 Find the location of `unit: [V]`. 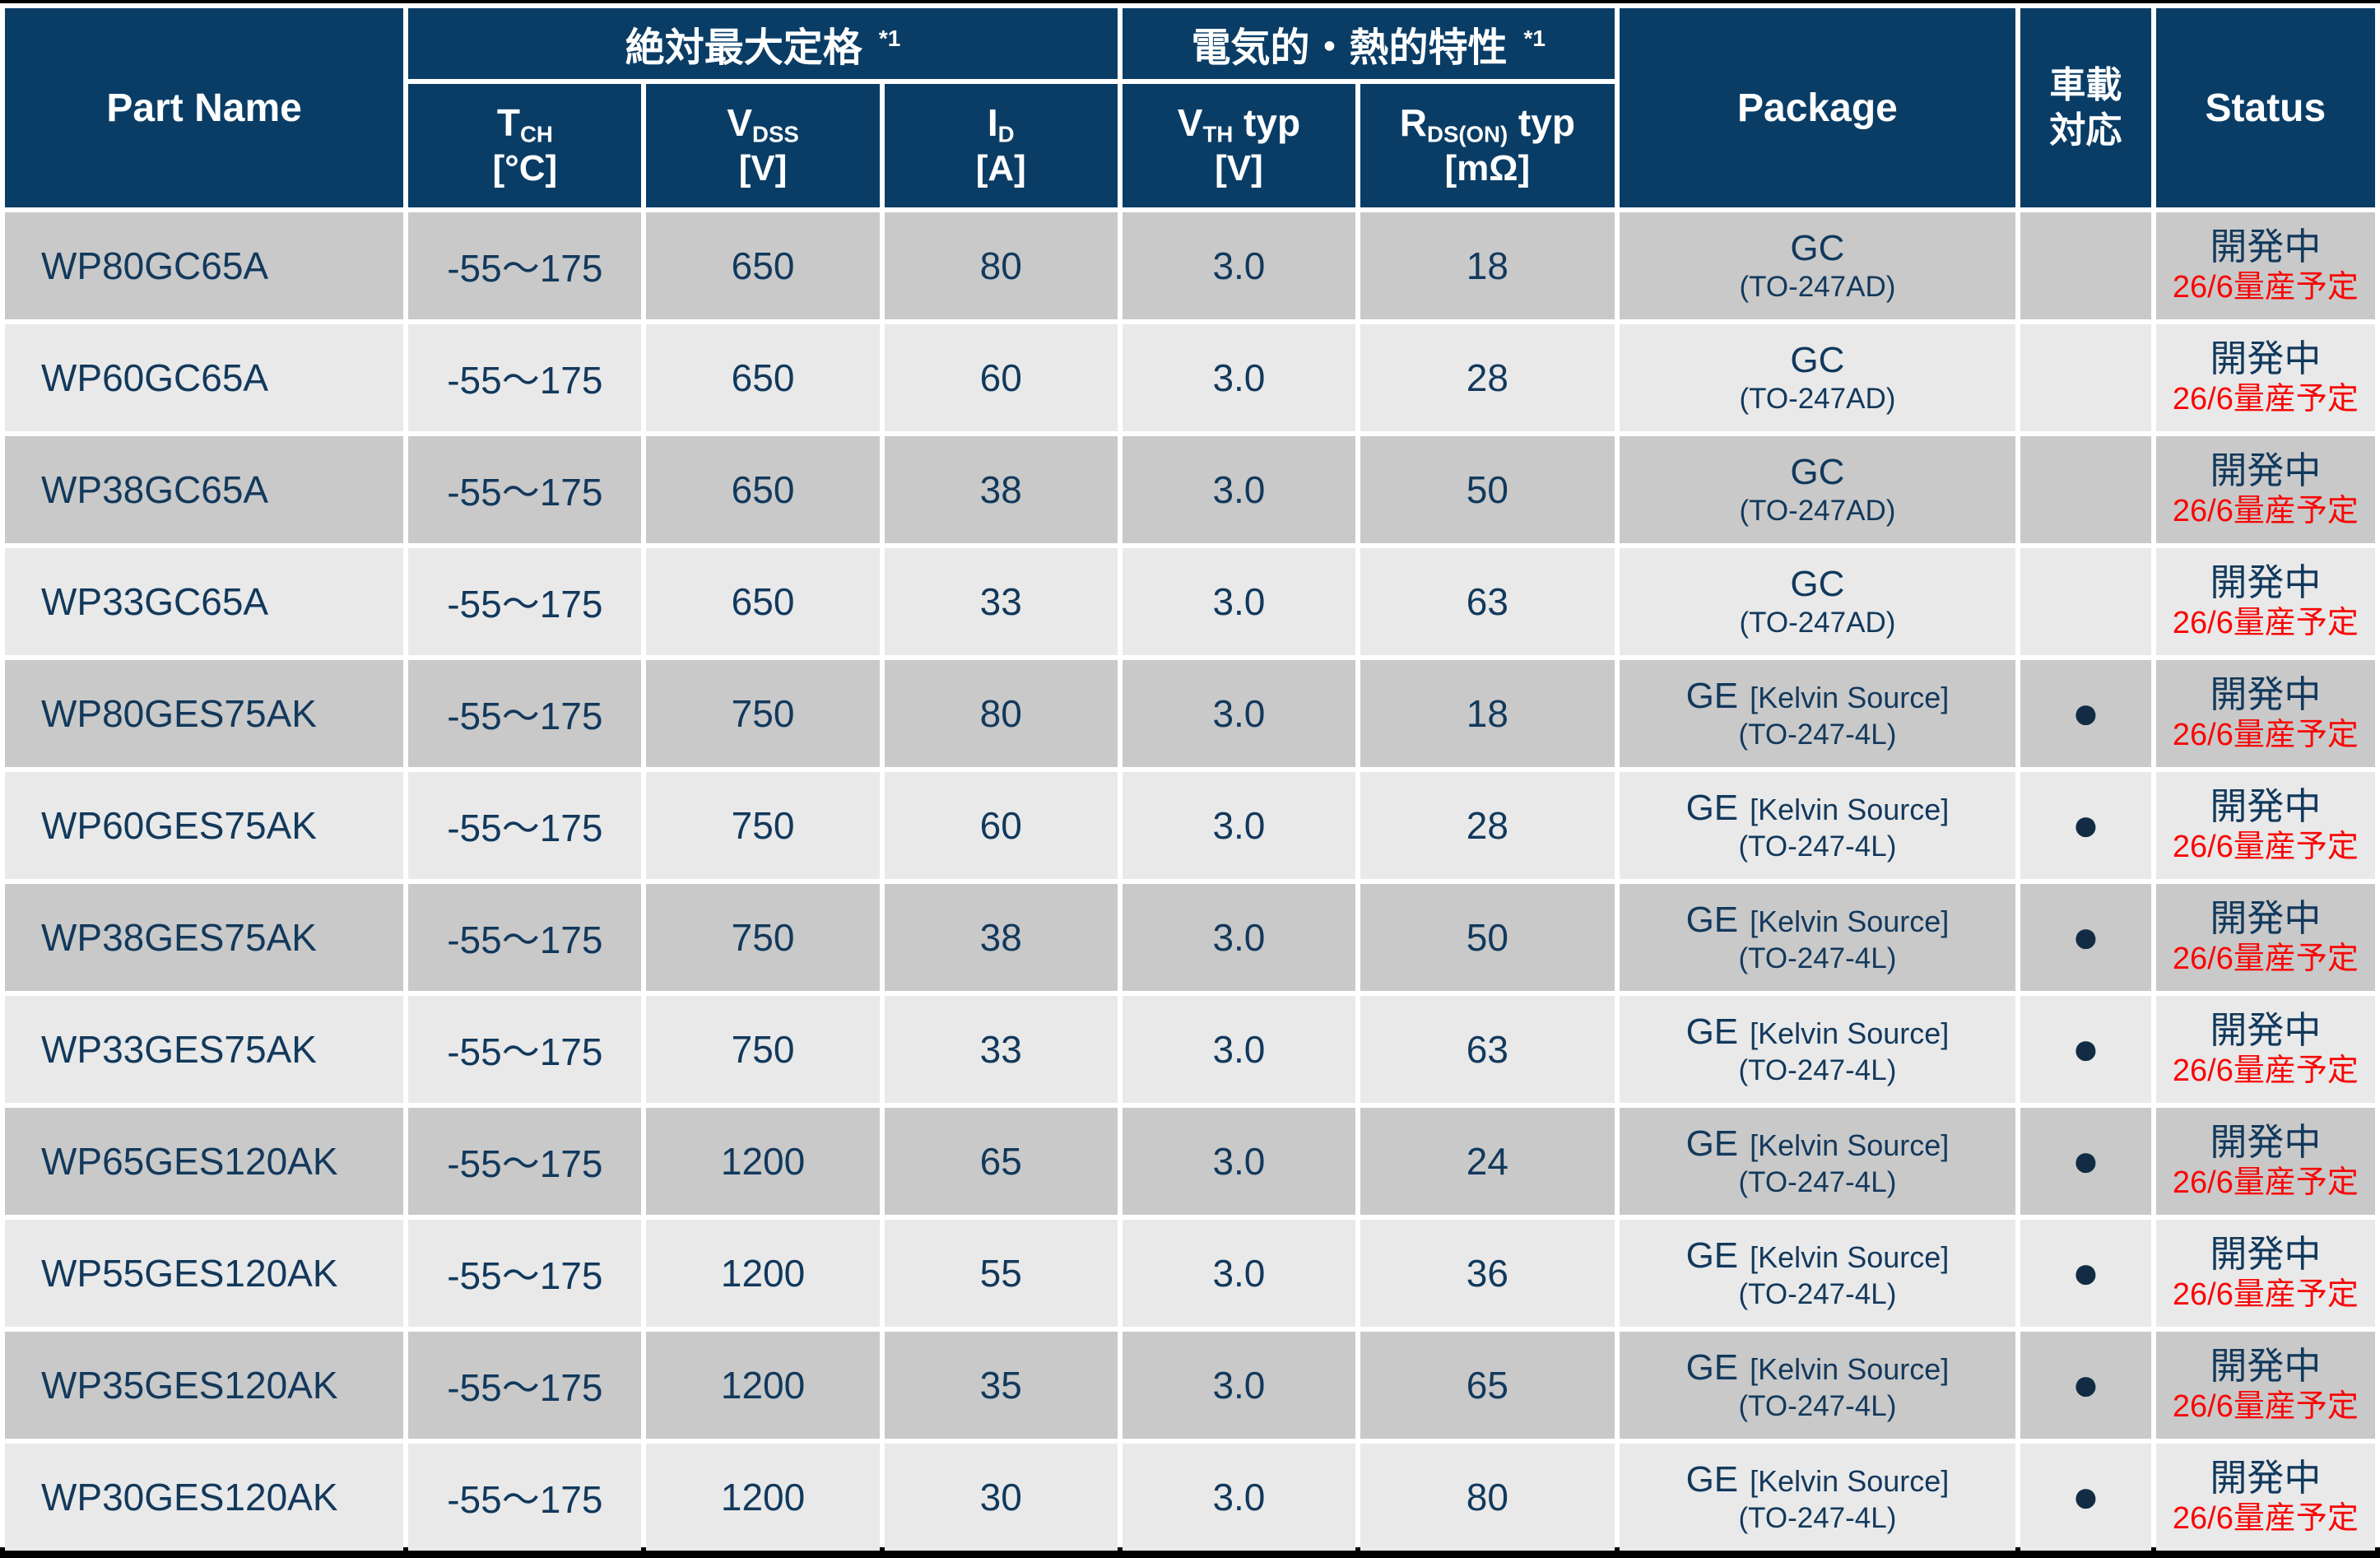

unit: [V] is located at coordinates (763, 167).